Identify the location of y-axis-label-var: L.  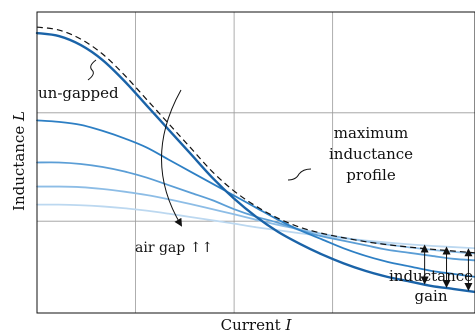
(19, 116).